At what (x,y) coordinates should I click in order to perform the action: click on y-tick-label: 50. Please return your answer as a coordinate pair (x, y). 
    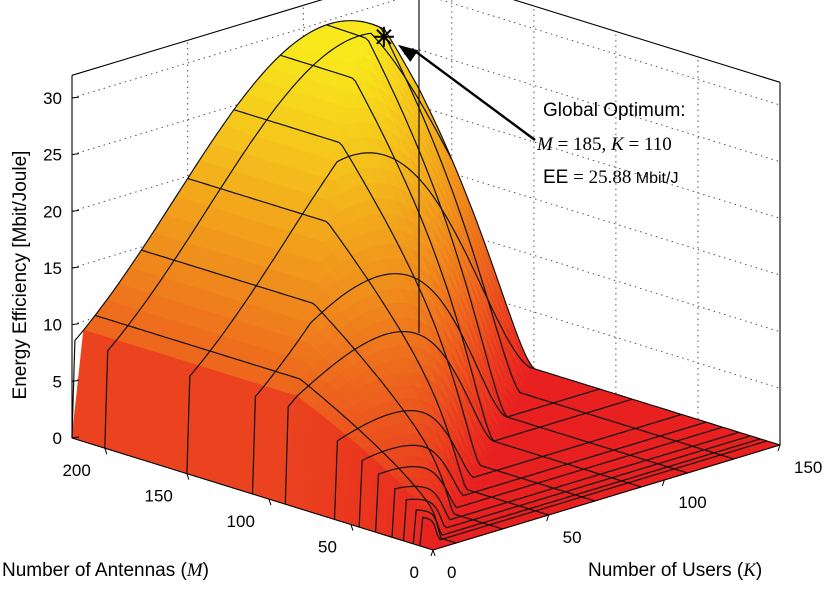
    Looking at the image, I should click on (572, 537).